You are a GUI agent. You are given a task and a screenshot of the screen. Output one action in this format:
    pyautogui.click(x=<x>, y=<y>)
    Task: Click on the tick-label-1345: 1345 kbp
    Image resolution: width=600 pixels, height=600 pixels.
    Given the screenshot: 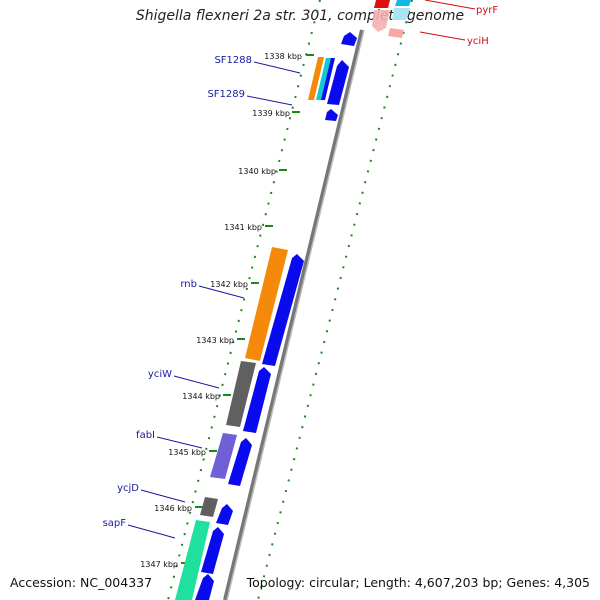 What is the action you would take?
    pyautogui.click(x=187, y=452)
    